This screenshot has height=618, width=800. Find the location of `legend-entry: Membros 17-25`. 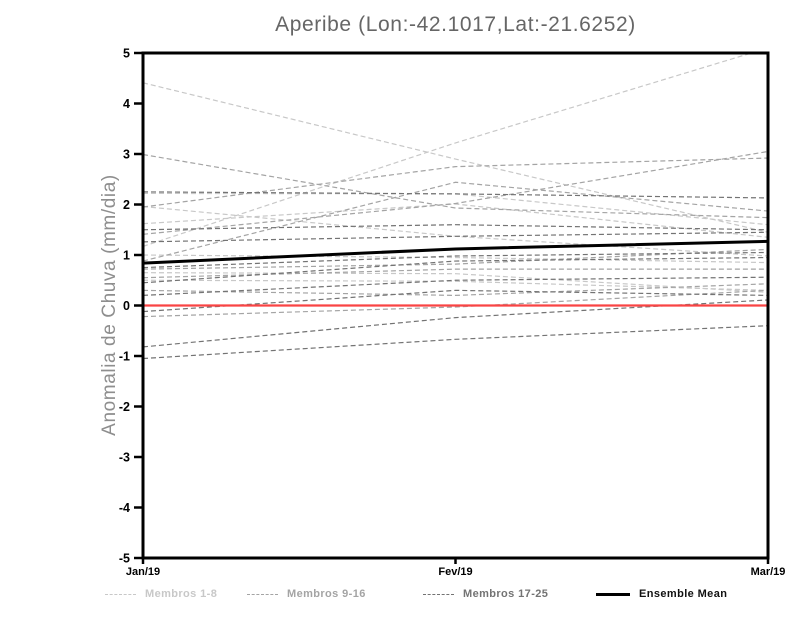

legend-entry: Membros 17-25 is located at coordinates (485, 594).